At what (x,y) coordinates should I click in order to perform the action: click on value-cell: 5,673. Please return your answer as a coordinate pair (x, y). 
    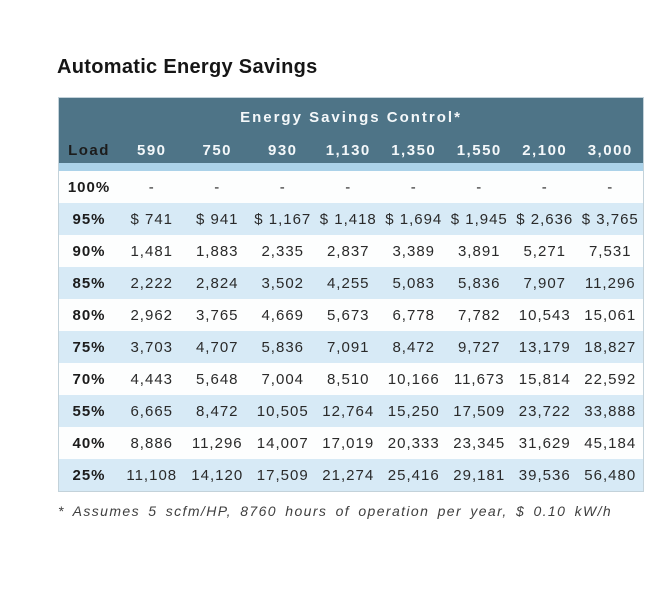
    Looking at the image, I should click on (348, 315).